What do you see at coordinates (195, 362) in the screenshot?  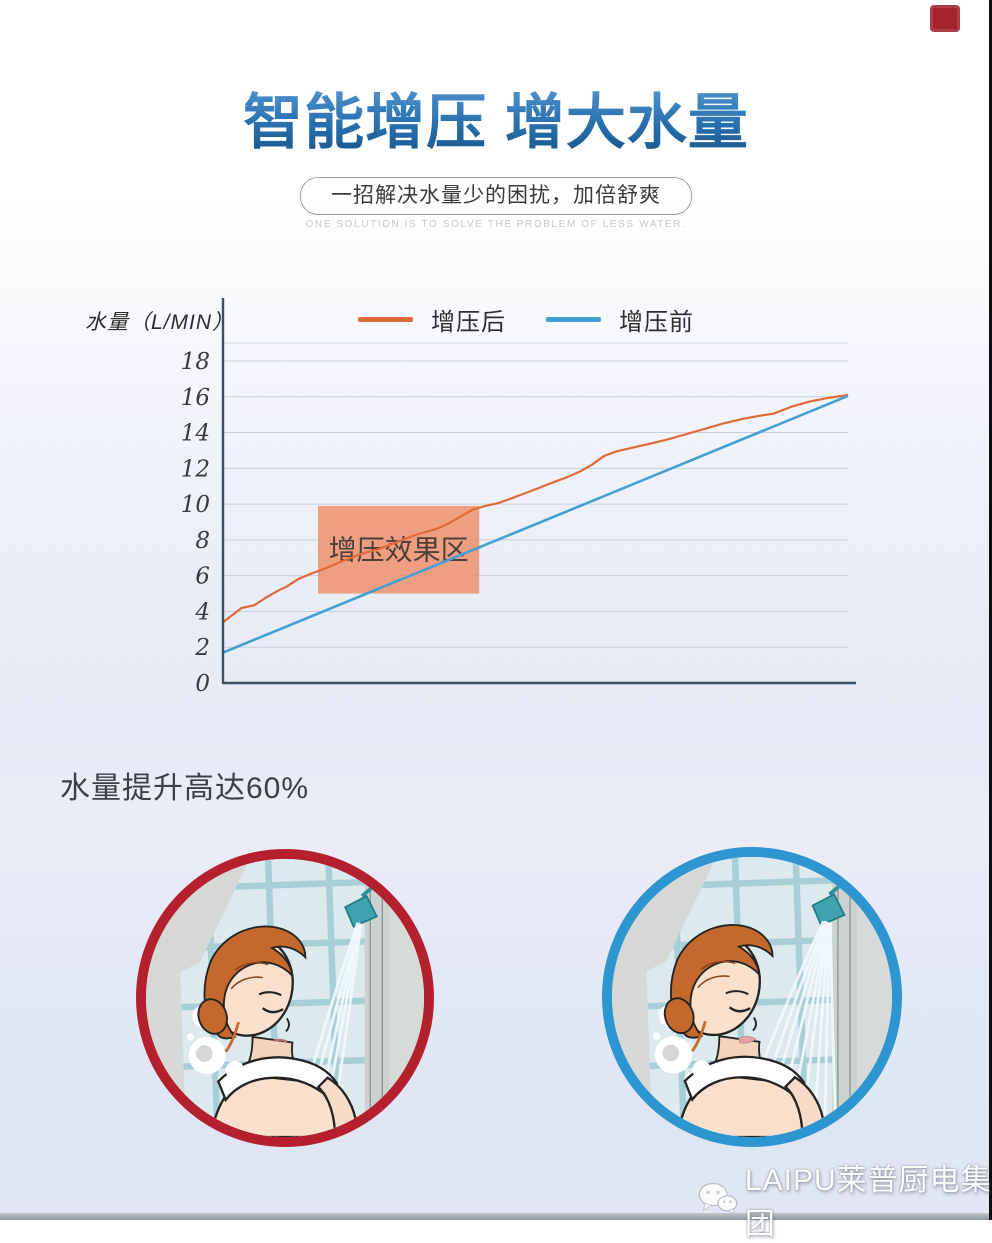 I see `svg-text: 18` at bounding box center [195, 362].